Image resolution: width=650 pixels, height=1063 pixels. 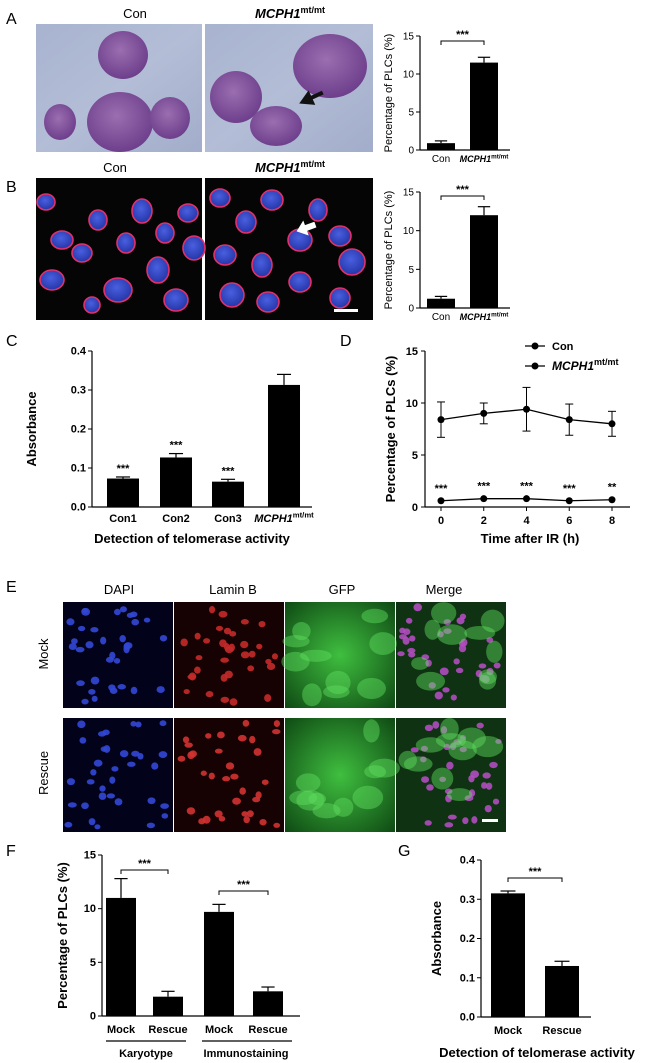 I want to click on panel-label-a: A, so click(x=11, y=19).